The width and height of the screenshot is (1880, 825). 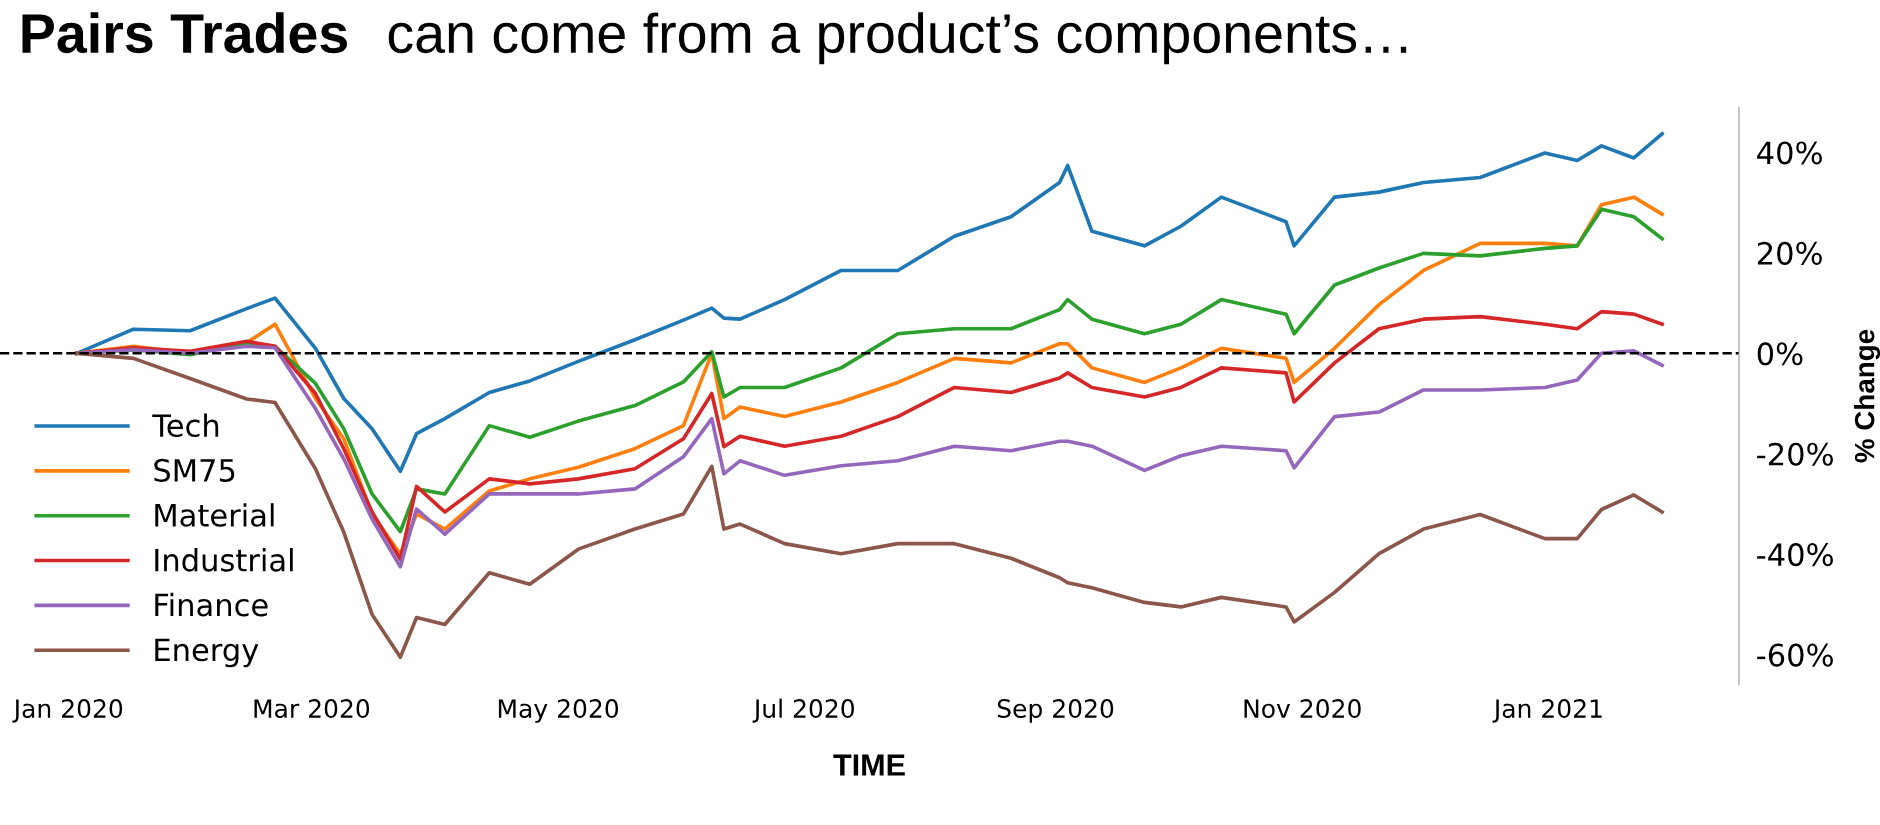 What do you see at coordinates (869, 765) in the screenshot?
I see `x-axis-title: TIME` at bounding box center [869, 765].